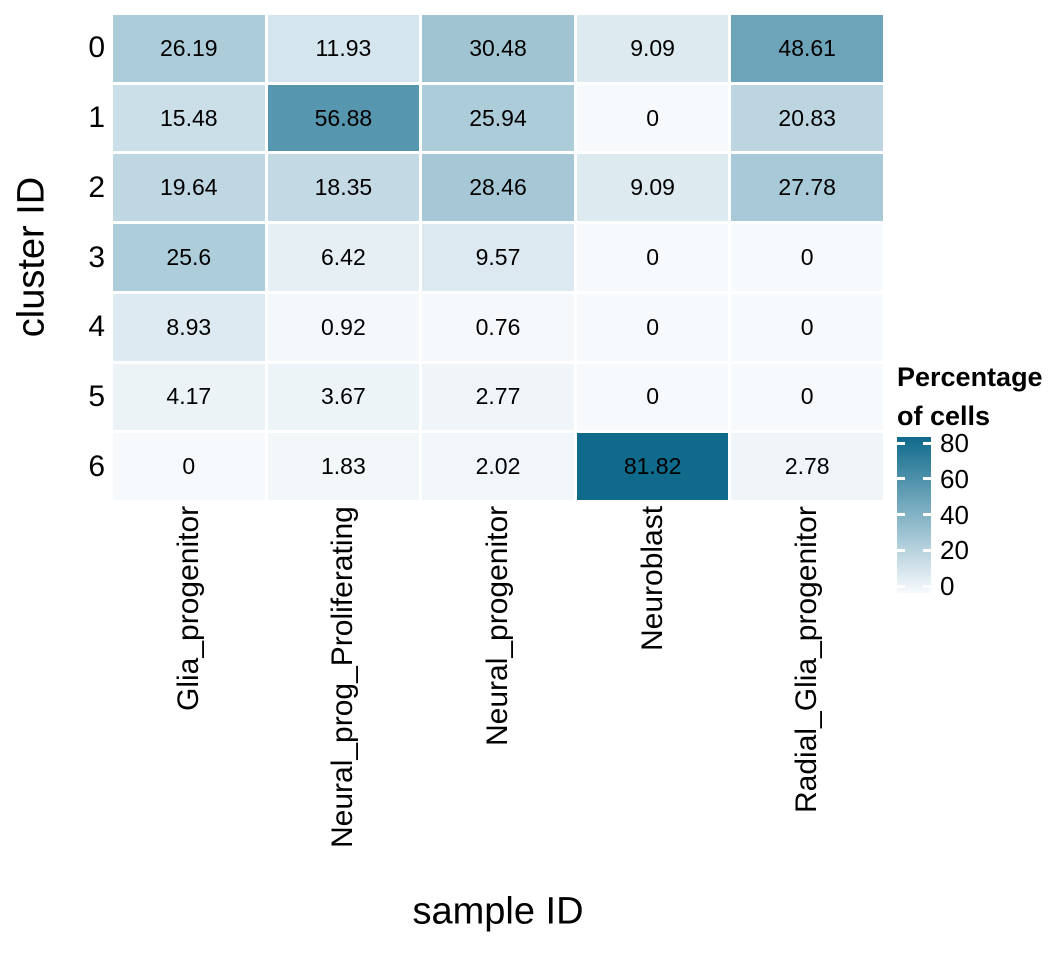 This screenshot has height=960, width=1056. Describe the element at coordinates (970, 377) in the screenshot. I see `legend-title-line1: Percentage` at that location.